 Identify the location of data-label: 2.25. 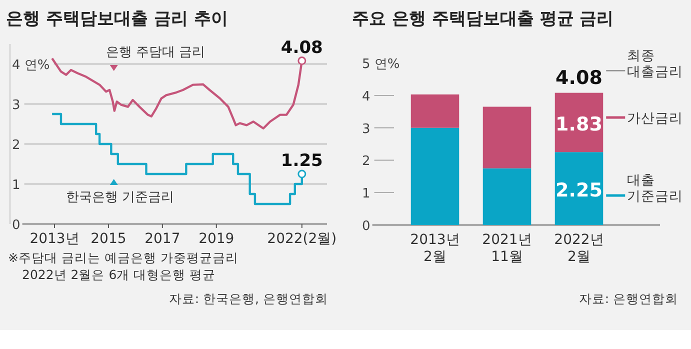
(579, 191).